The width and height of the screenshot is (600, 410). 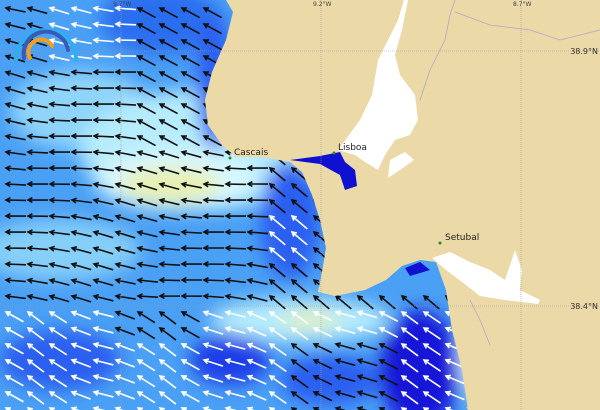 What do you see at coordinates (122, 4) in the screenshot?
I see `lon-label: 9.7°W` at bounding box center [122, 4].